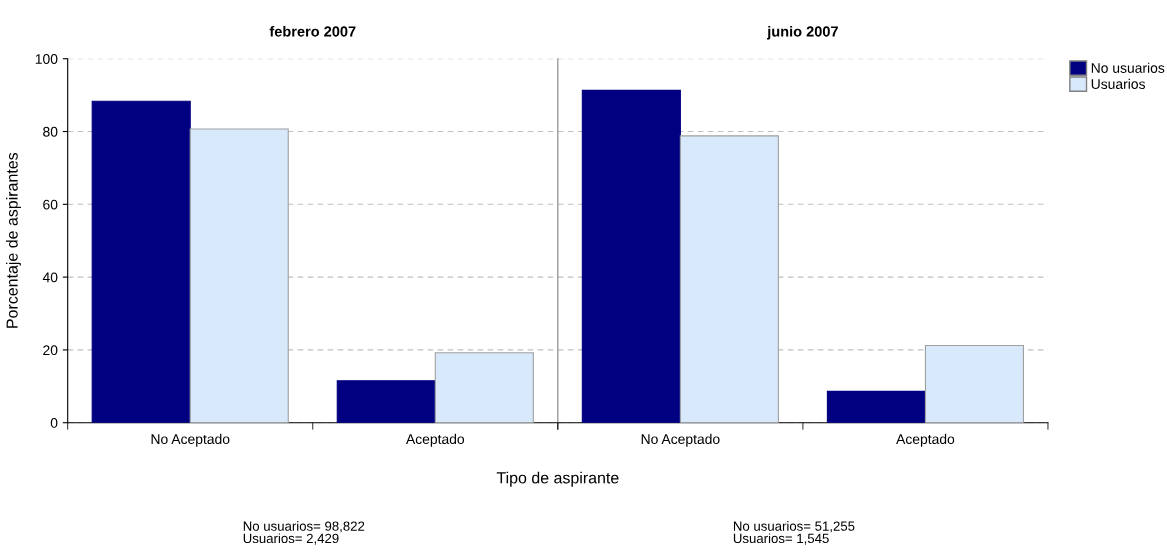 This screenshot has width=1167, height=554. Describe the element at coordinates (557, 479) in the screenshot. I see `x-axis-title: Tipo de aspirante` at that location.